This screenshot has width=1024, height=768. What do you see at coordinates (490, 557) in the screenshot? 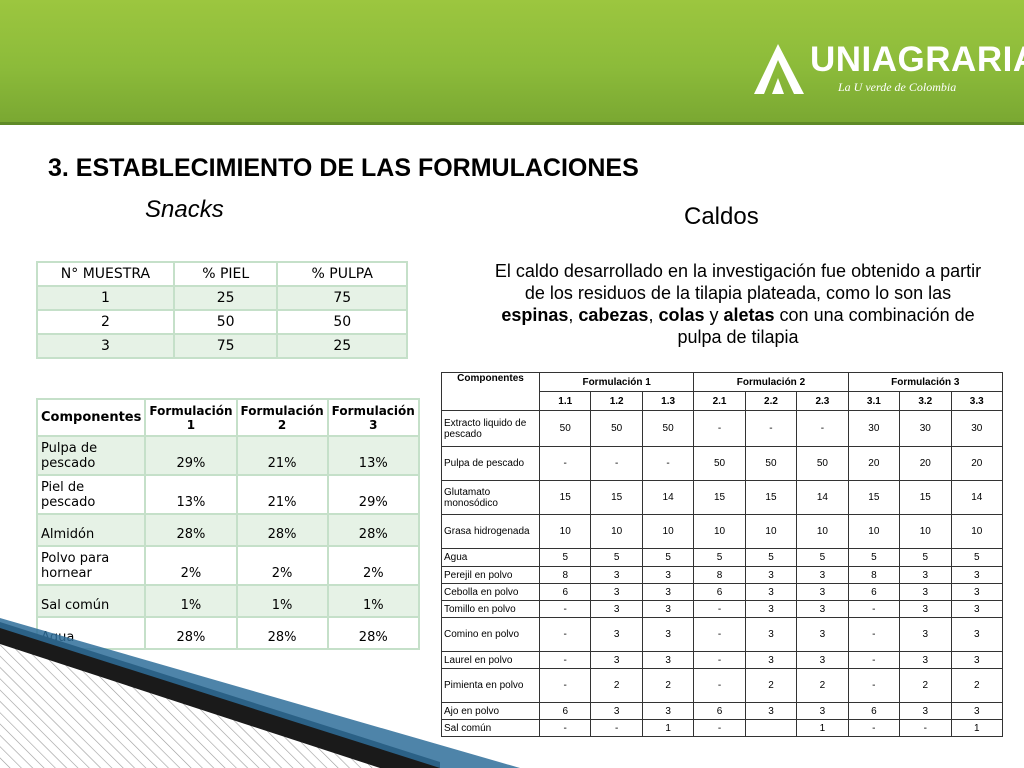
I see `table-cell-component: Agua` at bounding box center [490, 557].